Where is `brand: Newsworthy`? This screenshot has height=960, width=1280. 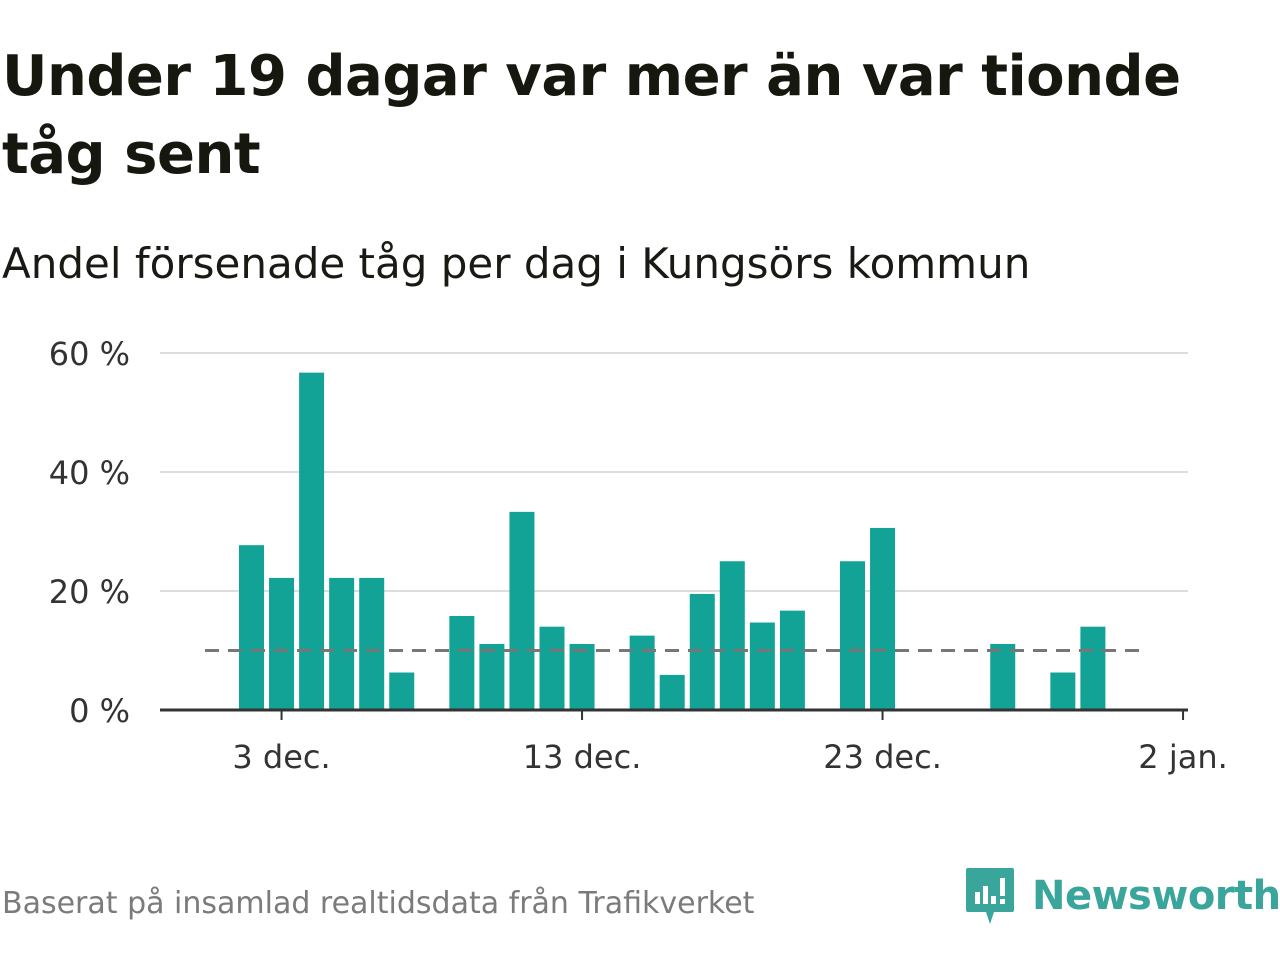 brand: Newsworthy is located at coordinates (1122, 896).